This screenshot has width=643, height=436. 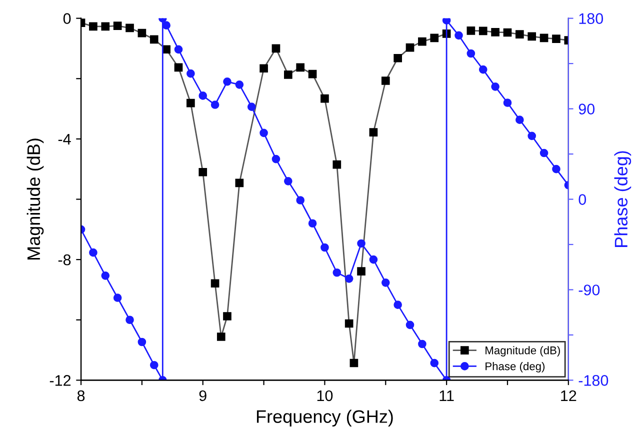 I want to click on y-axis-title: Magnitude (dB), so click(x=35, y=199).